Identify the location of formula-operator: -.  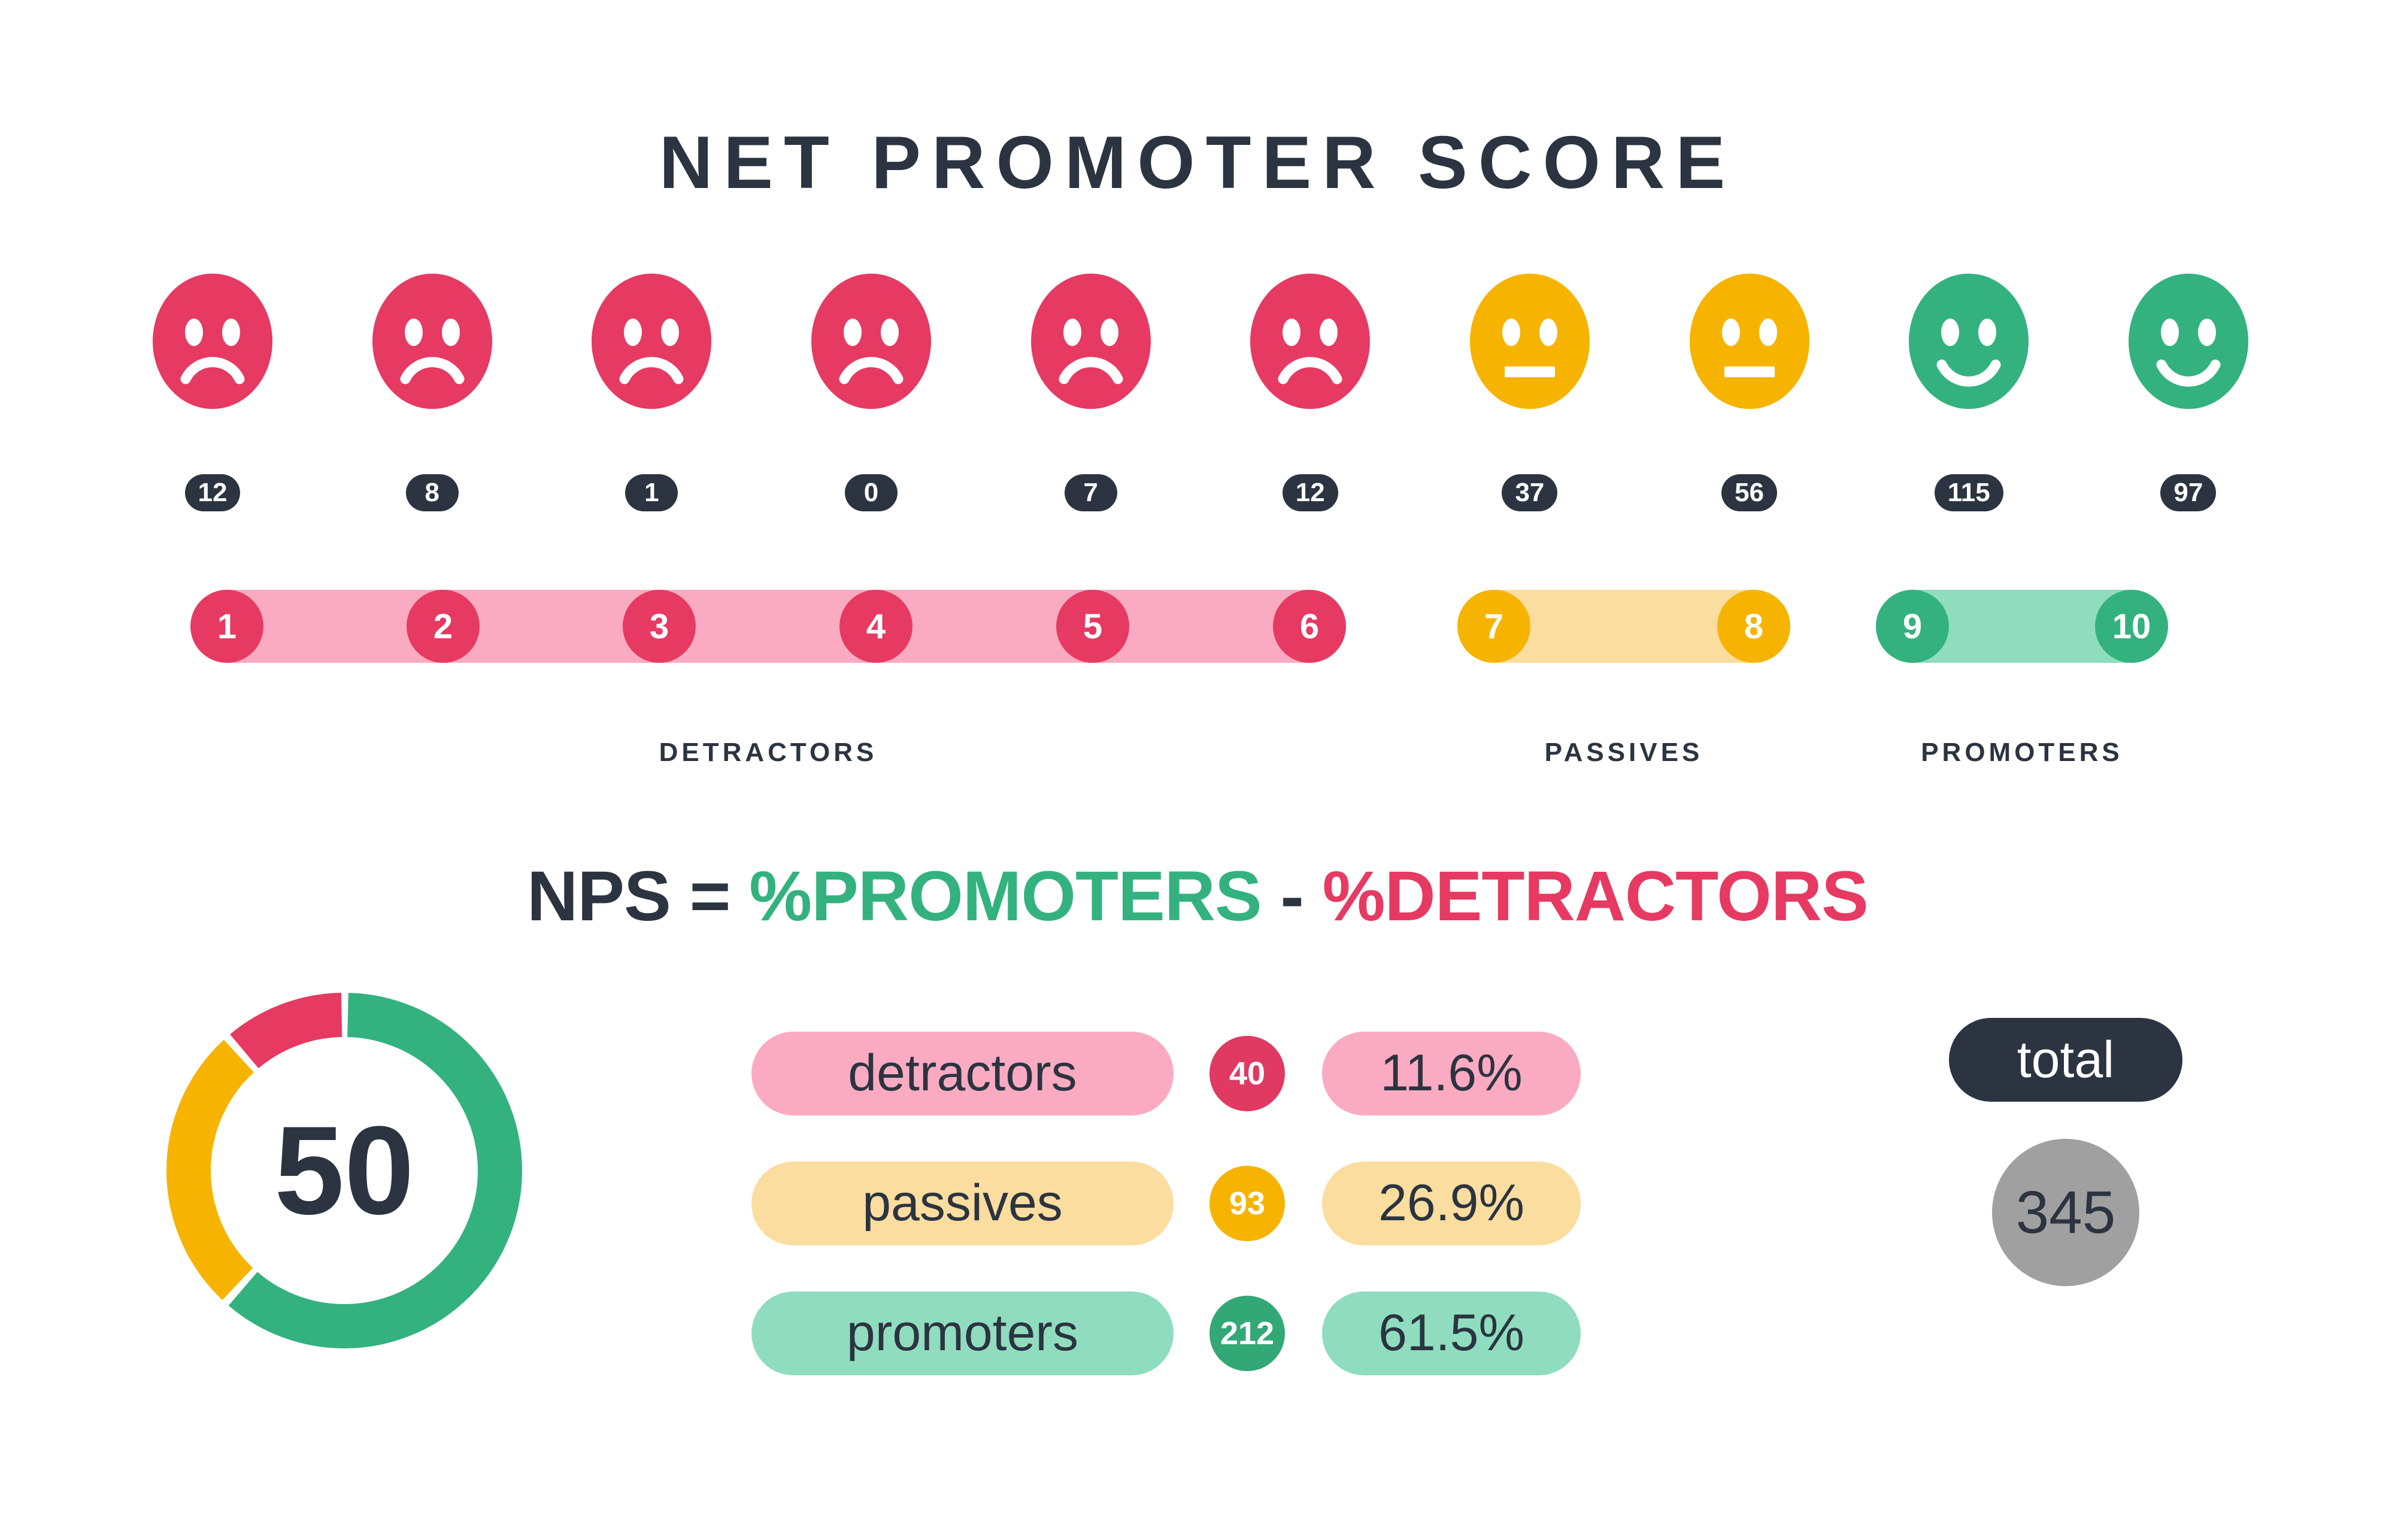
(1292, 896).